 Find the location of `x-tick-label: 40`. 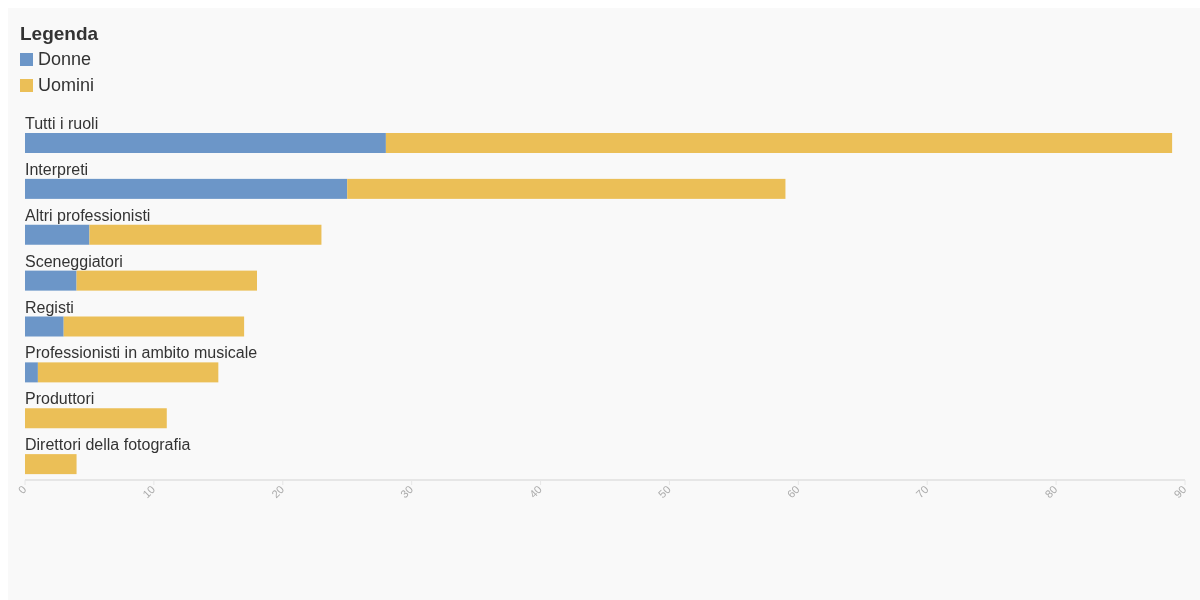

x-tick-label: 40 is located at coordinates (535, 491).